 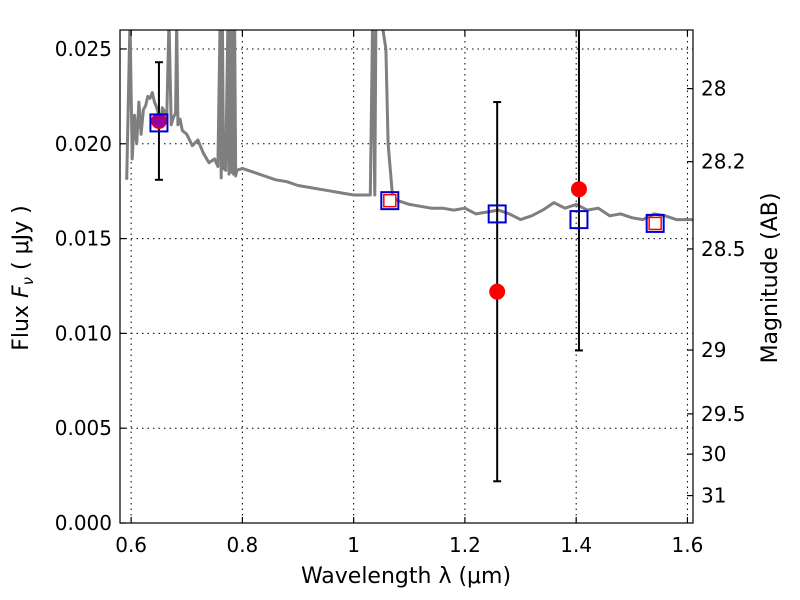 I want to click on y2-tick-label: 30, so click(x=713, y=454).